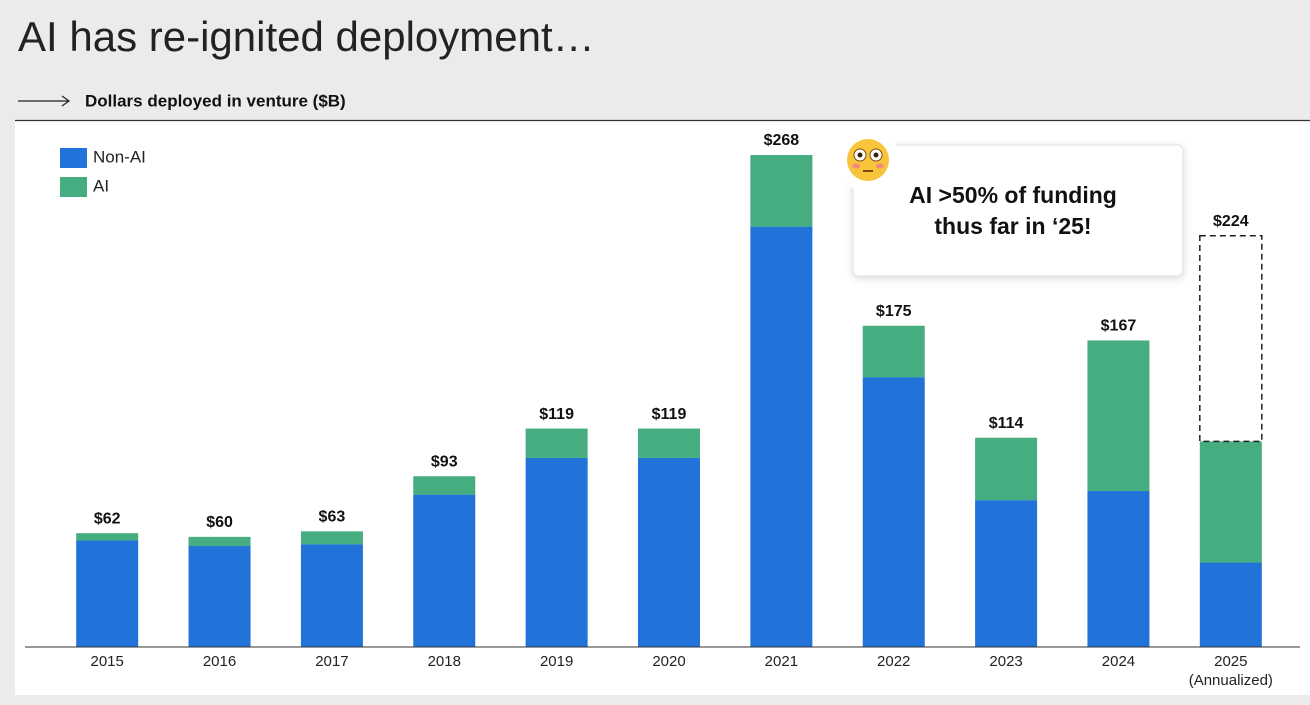 Image resolution: width=1310 pixels, height=705 pixels. I want to click on arrow-head, so click(66, 101).